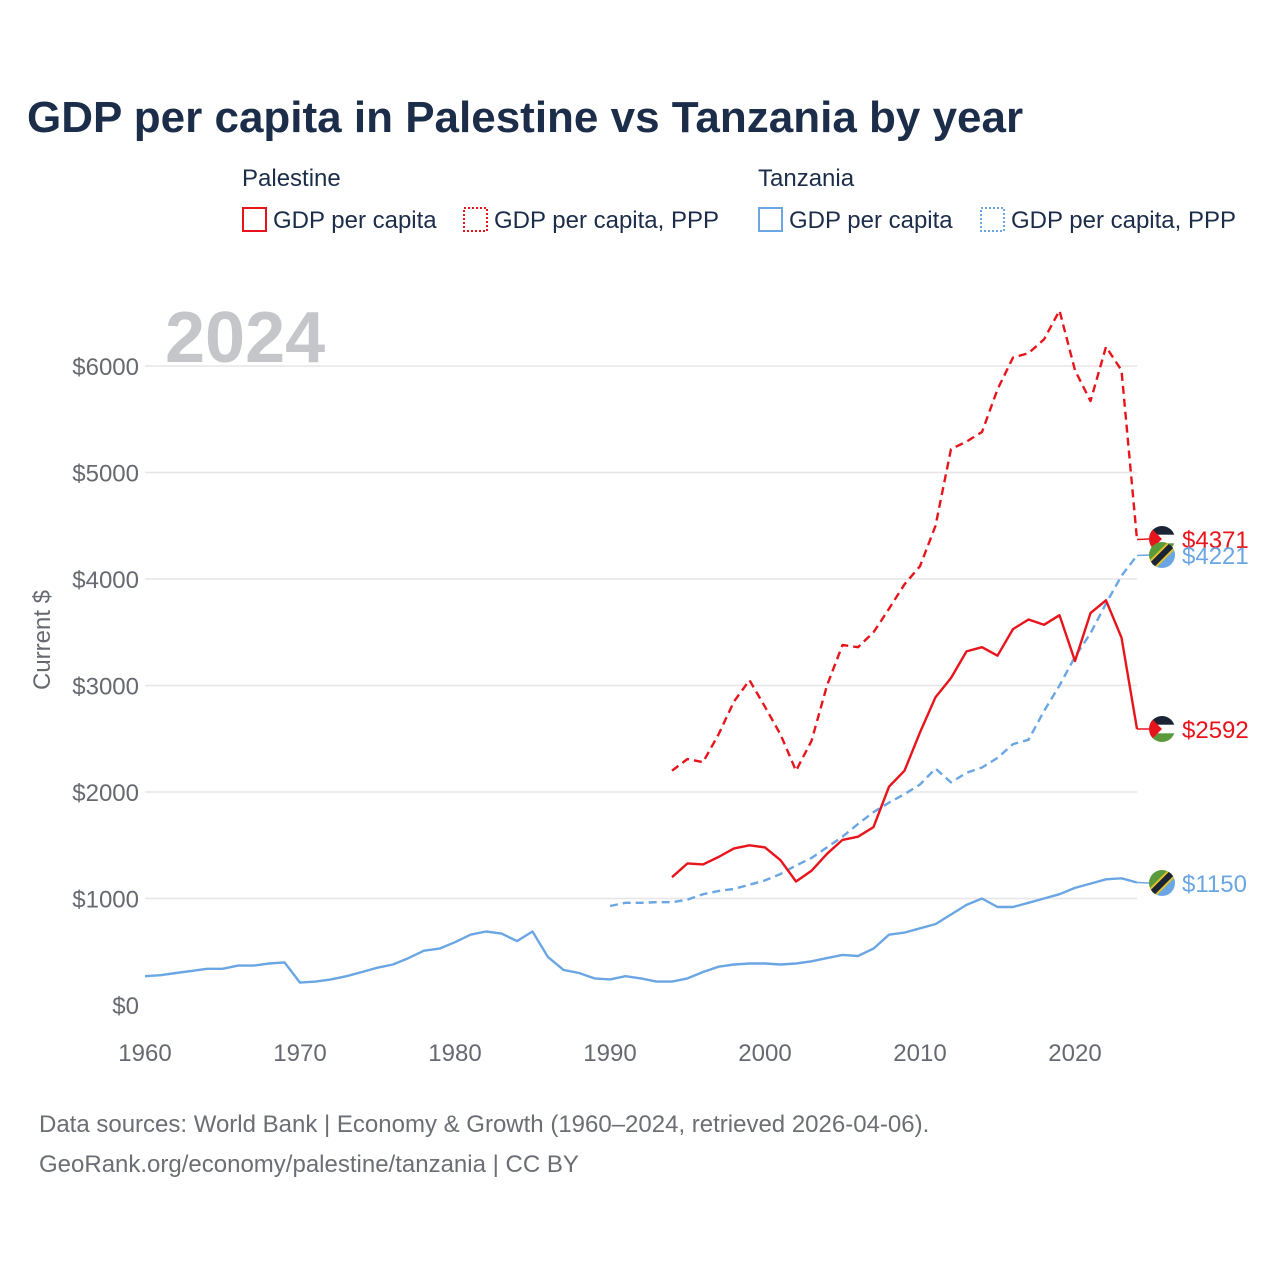  What do you see at coordinates (105, 900) in the screenshot?
I see `y-tick-label: $1000` at bounding box center [105, 900].